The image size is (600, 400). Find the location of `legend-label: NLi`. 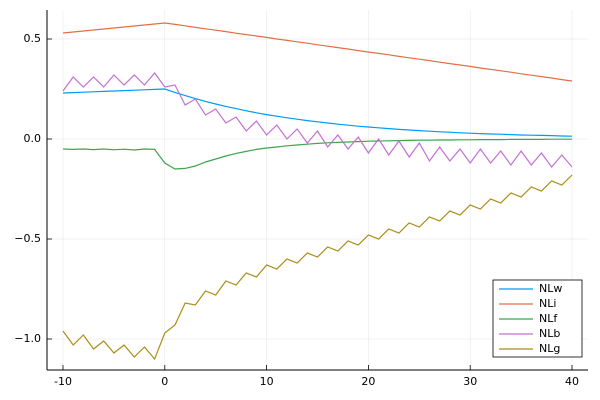

legend-label: NLi is located at coordinates (547, 303).